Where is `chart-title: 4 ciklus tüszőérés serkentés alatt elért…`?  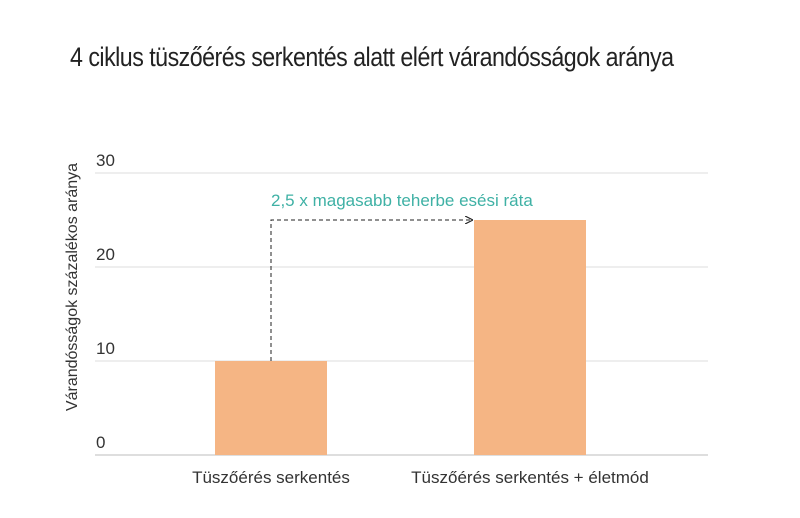
chart-title: 4 ciklus tüszőérés serkentés alatt elért… is located at coordinates (372, 57).